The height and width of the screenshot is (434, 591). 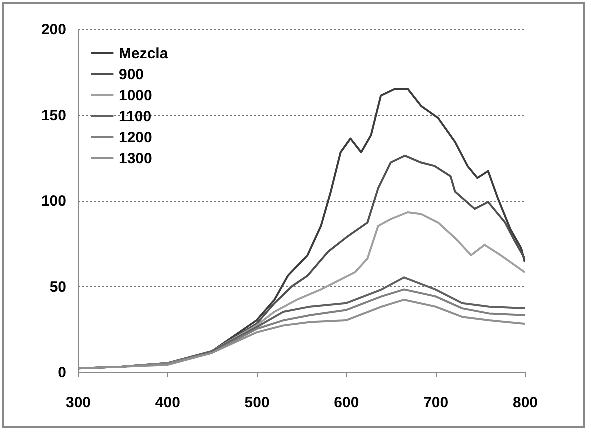 I want to click on x-tick-label: 600, so click(x=347, y=403).